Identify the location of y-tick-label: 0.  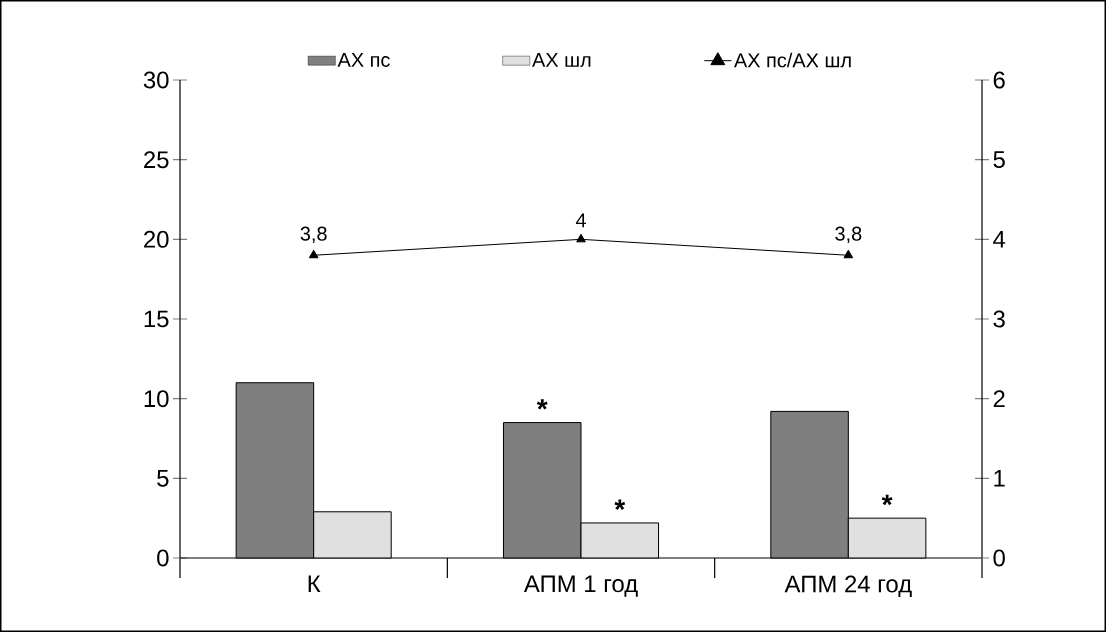
(163, 558).